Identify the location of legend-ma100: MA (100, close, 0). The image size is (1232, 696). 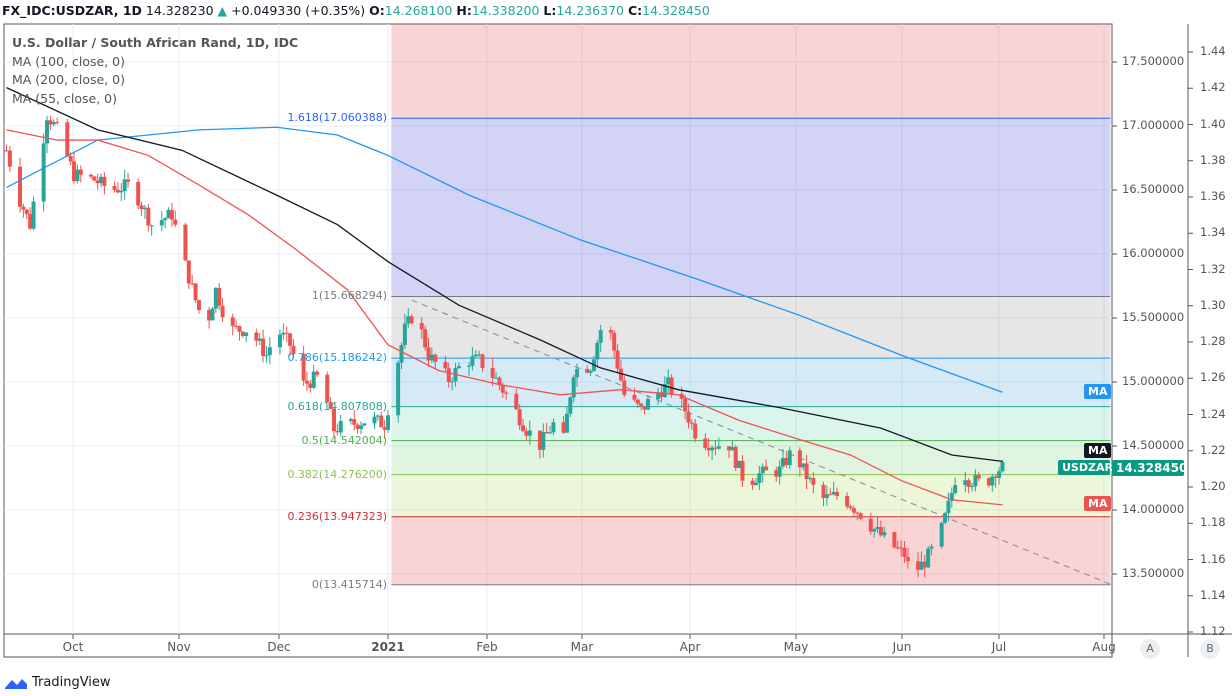
(68, 61).